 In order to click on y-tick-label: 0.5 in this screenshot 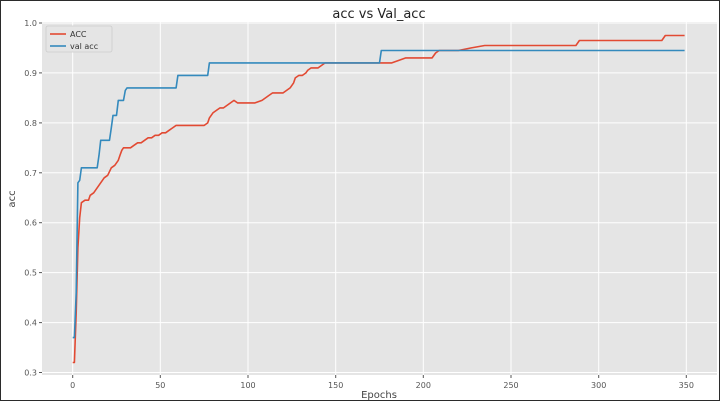, I will do `click(30, 273)`.